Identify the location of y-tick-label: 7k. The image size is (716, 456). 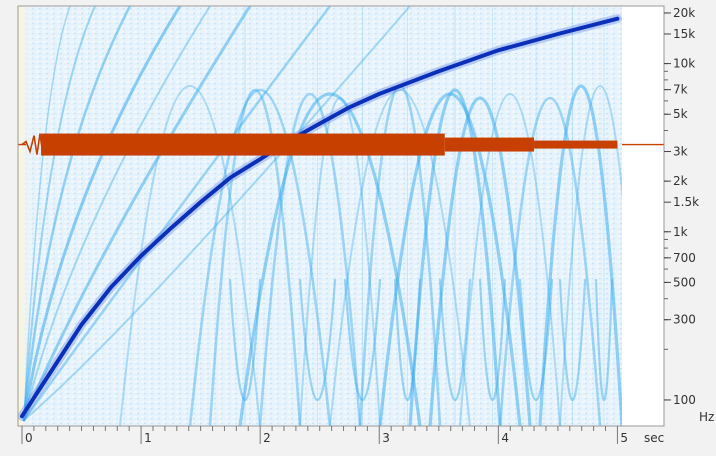
(680, 90).